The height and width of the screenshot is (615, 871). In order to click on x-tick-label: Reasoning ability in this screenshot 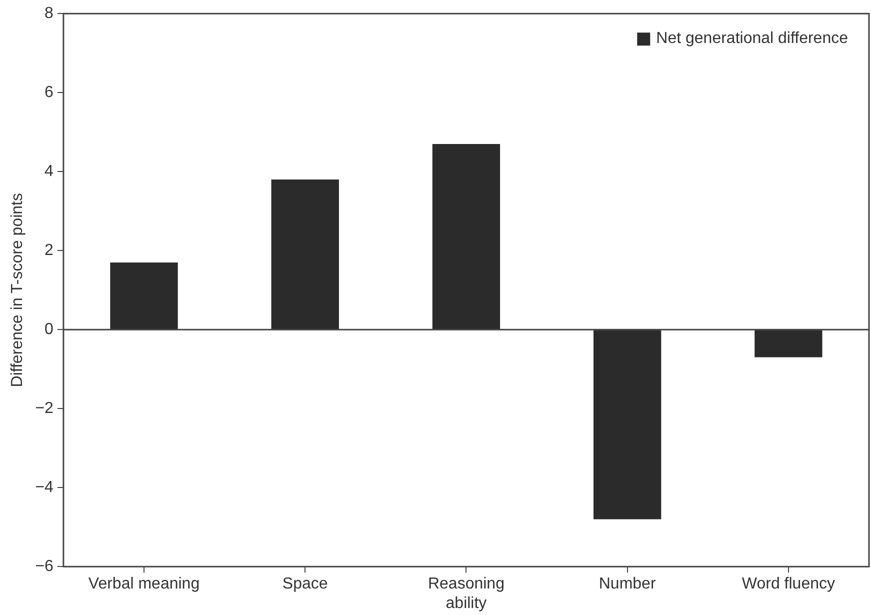, I will do `click(466, 594)`.